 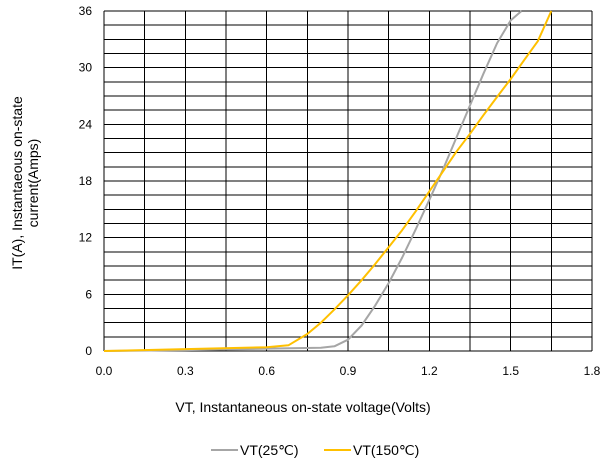 I want to click on legend-label-150c: VT(150℃), so click(x=386, y=450).